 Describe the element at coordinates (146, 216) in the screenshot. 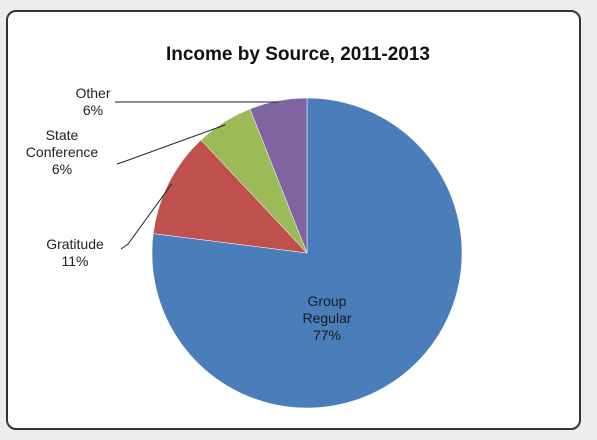

I see `leader-line-gratitude` at that location.